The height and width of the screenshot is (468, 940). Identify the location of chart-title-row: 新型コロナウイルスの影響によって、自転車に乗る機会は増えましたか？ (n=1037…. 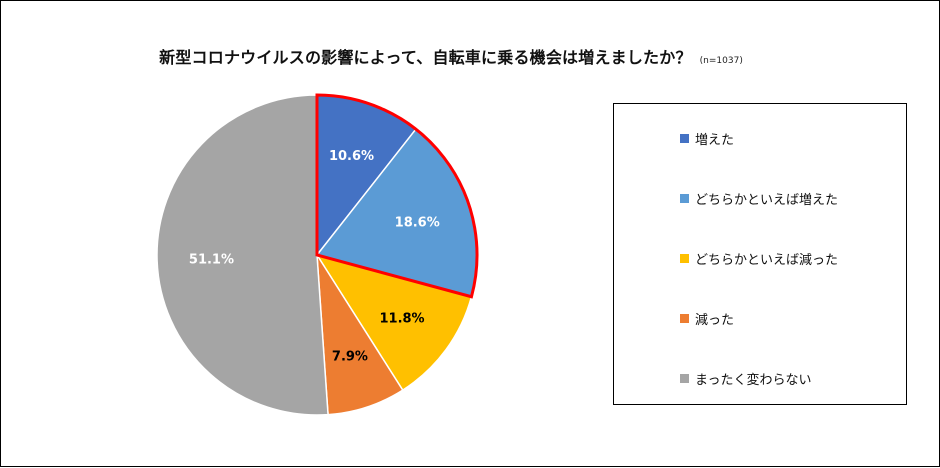
(451, 56).